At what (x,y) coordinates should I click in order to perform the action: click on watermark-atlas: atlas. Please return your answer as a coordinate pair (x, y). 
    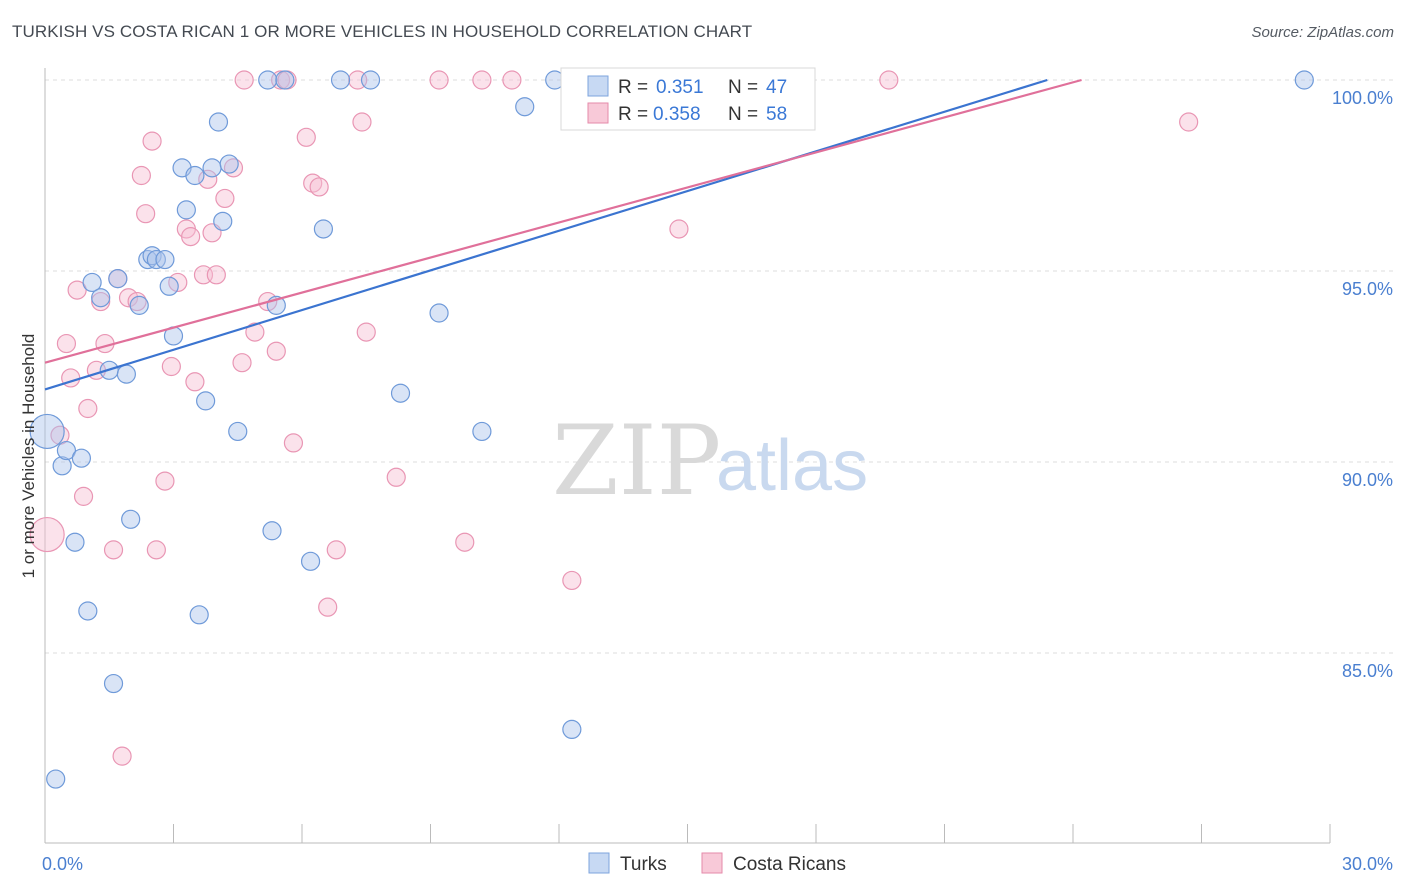
    Looking at the image, I should click on (792, 466).